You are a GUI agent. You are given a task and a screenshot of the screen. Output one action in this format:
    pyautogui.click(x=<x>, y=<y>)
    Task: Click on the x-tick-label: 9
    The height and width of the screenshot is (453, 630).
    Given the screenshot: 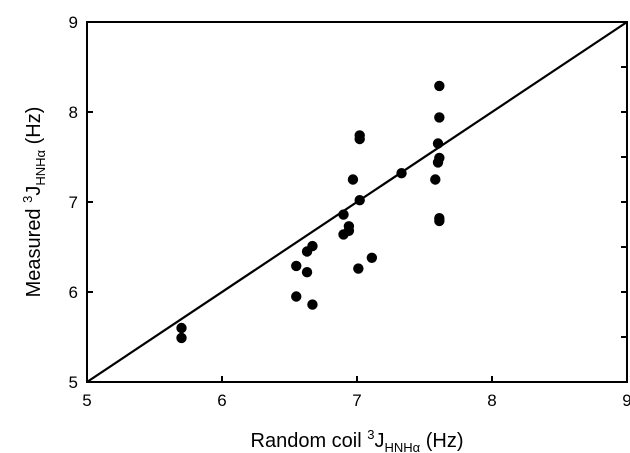 What is the action you would take?
    pyautogui.click(x=626, y=400)
    